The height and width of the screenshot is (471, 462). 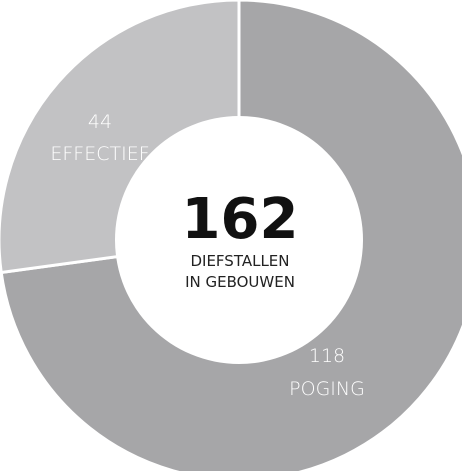 I want to click on slice-value-label-effectief: 44, so click(x=100, y=122).